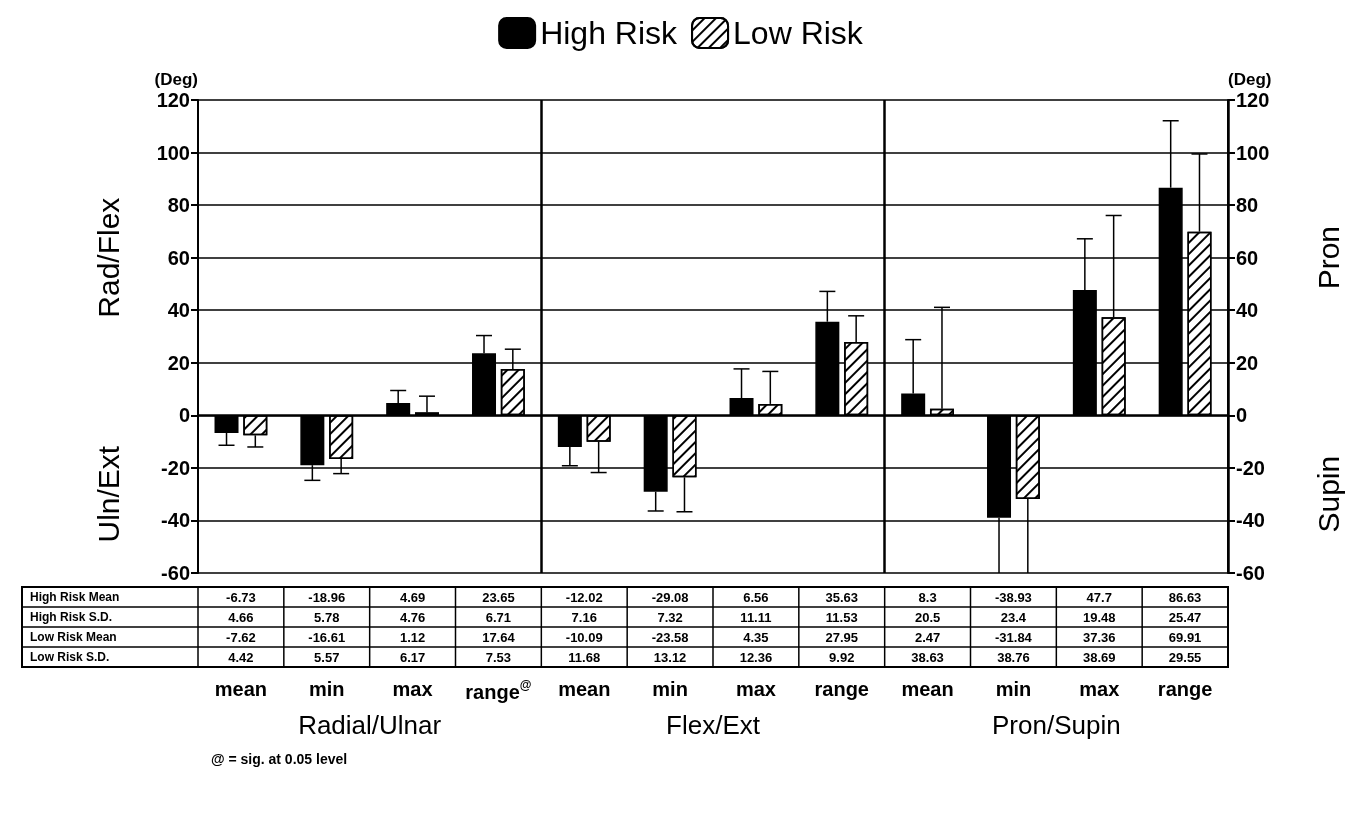  What do you see at coordinates (498, 657) in the screenshot?
I see `text: 7.53` at bounding box center [498, 657].